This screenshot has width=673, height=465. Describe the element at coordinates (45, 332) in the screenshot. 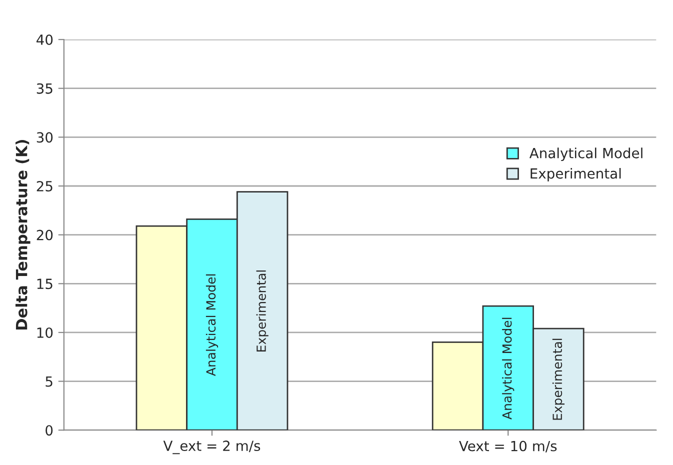

I see `y-tick-label: 10` at that location.